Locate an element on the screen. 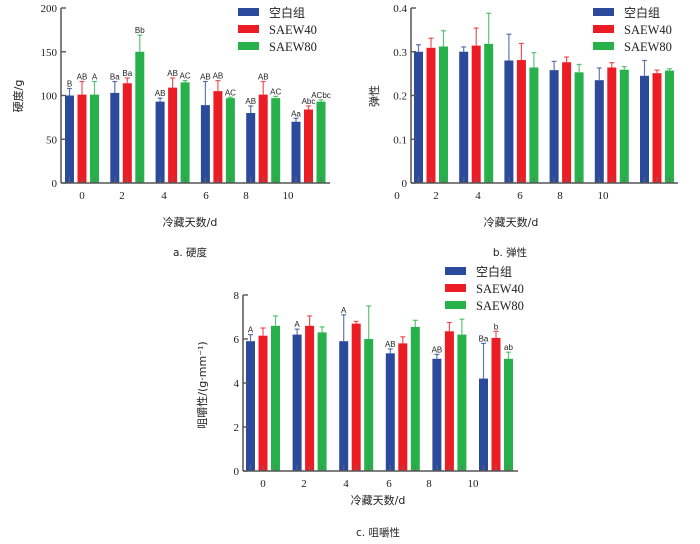 Image resolution: width=700 pixels, height=544 pixels. y-tick-label: 2 is located at coordinates (237, 428).